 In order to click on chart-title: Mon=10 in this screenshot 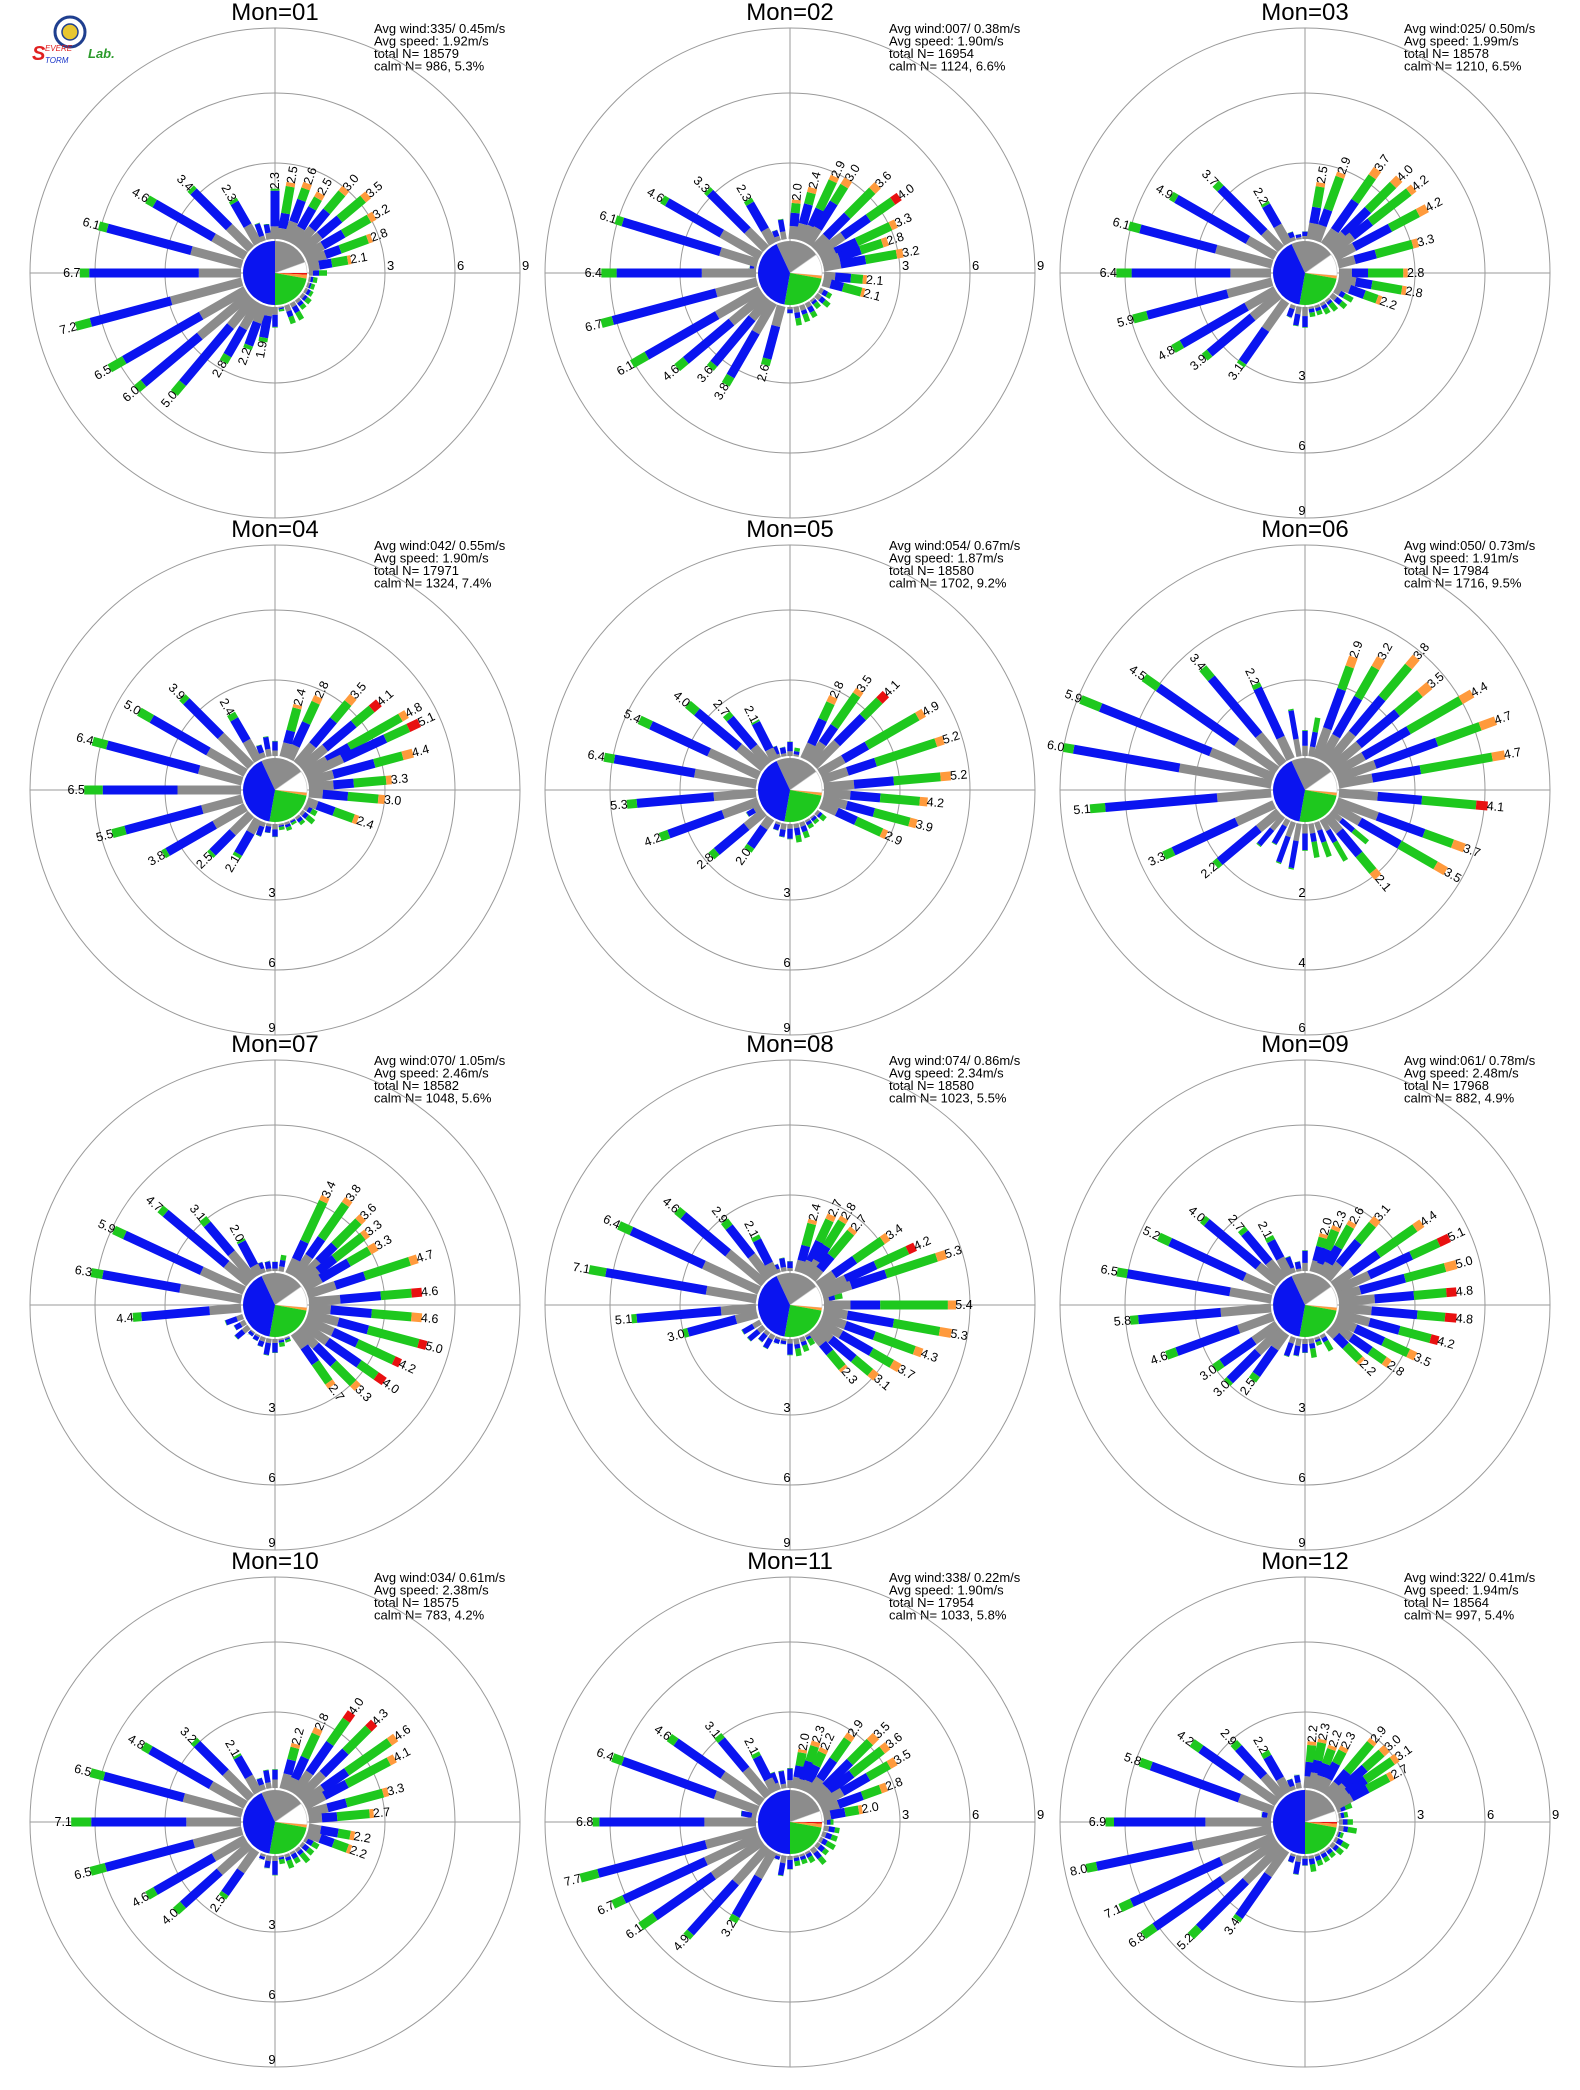, I will do `click(274, 1561)`.